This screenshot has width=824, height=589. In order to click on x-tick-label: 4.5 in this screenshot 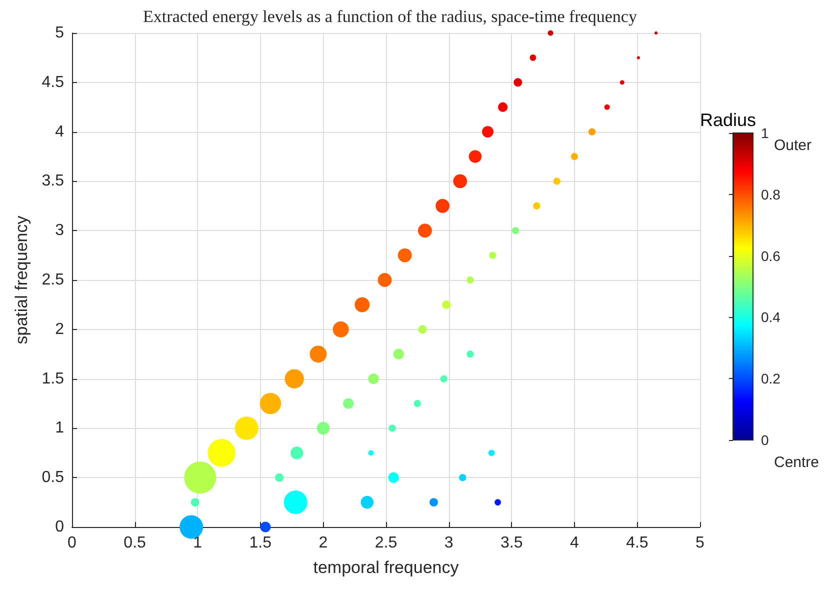, I will do `click(637, 543)`.